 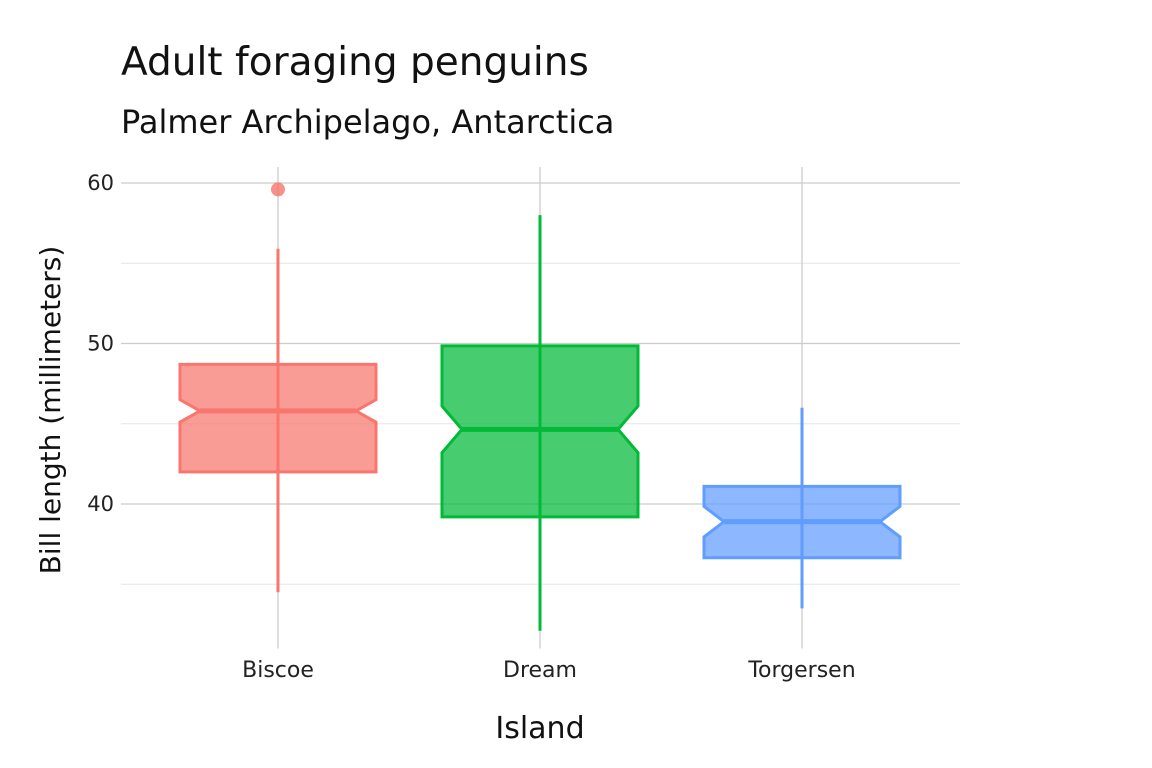 What do you see at coordinates (100, 183) in the screenshot?
I see `y-tick-label: 60` at bounding box center [100, 183].